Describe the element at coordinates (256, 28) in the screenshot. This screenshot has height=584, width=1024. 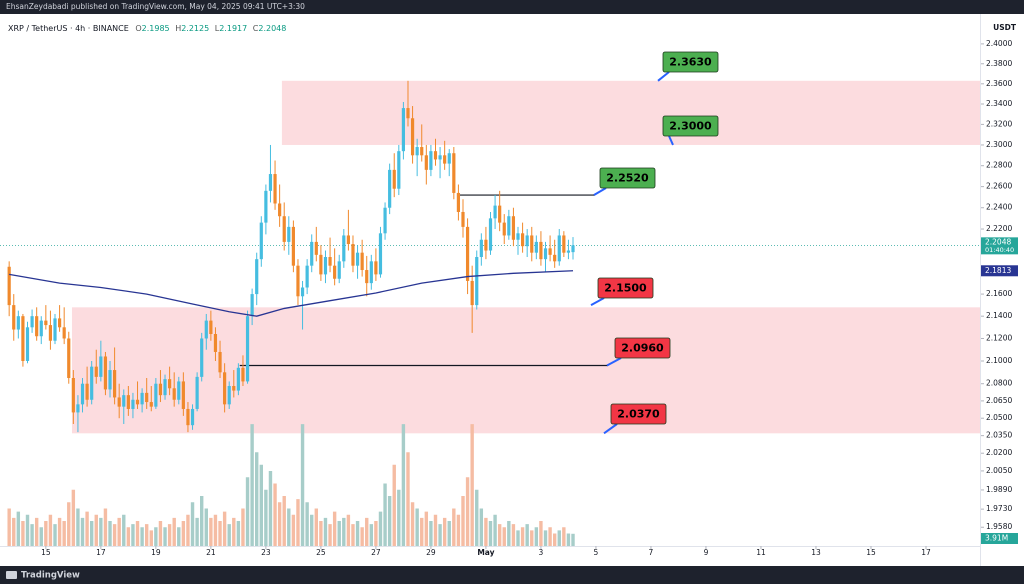
I see `c-letter: C` at that location.